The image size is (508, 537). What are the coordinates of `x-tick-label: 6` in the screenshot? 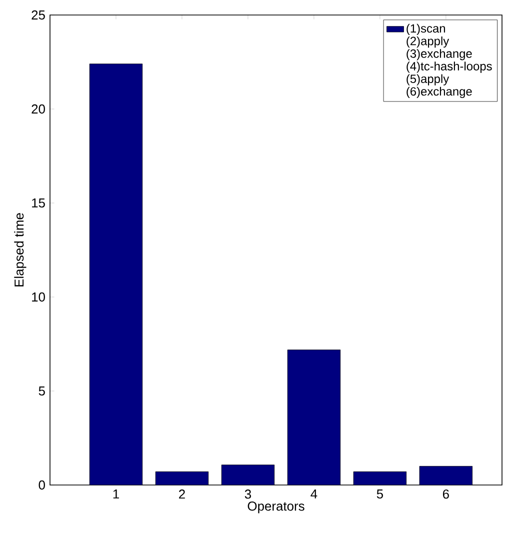 It's located at (445, 494).